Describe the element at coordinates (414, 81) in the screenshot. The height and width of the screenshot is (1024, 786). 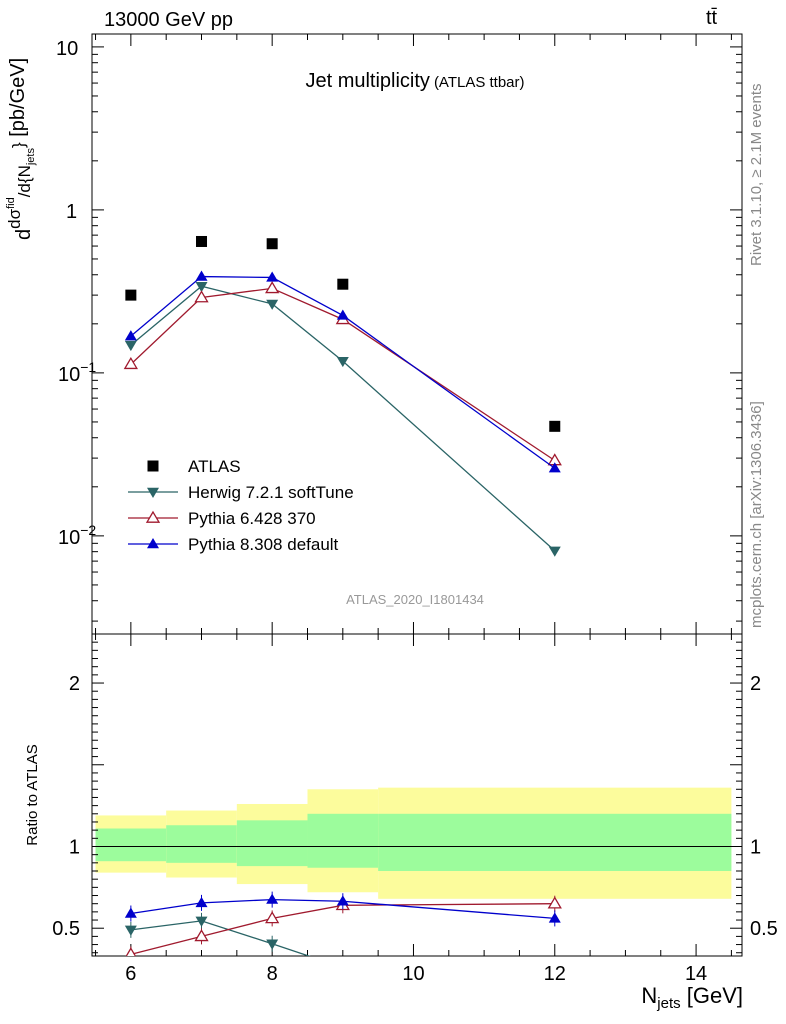
I see `chart-title: Jet multiplicity (ATLAS ttbar)` at that location.